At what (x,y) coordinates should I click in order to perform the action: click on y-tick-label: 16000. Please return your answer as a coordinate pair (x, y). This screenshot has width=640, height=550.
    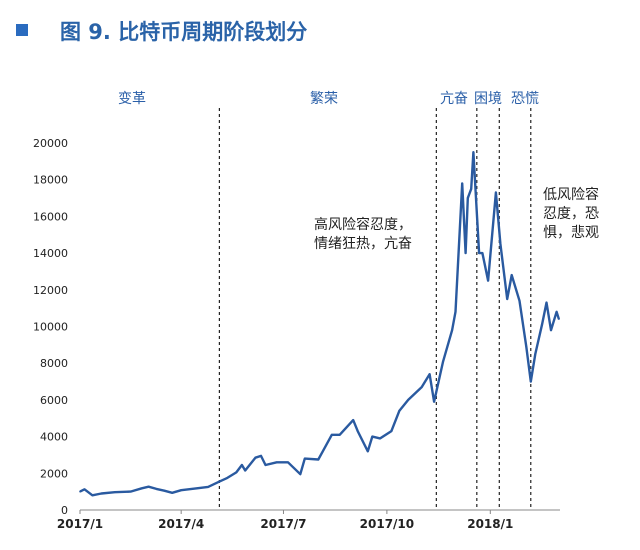
    Looking at the image, I should click on (50, 216).